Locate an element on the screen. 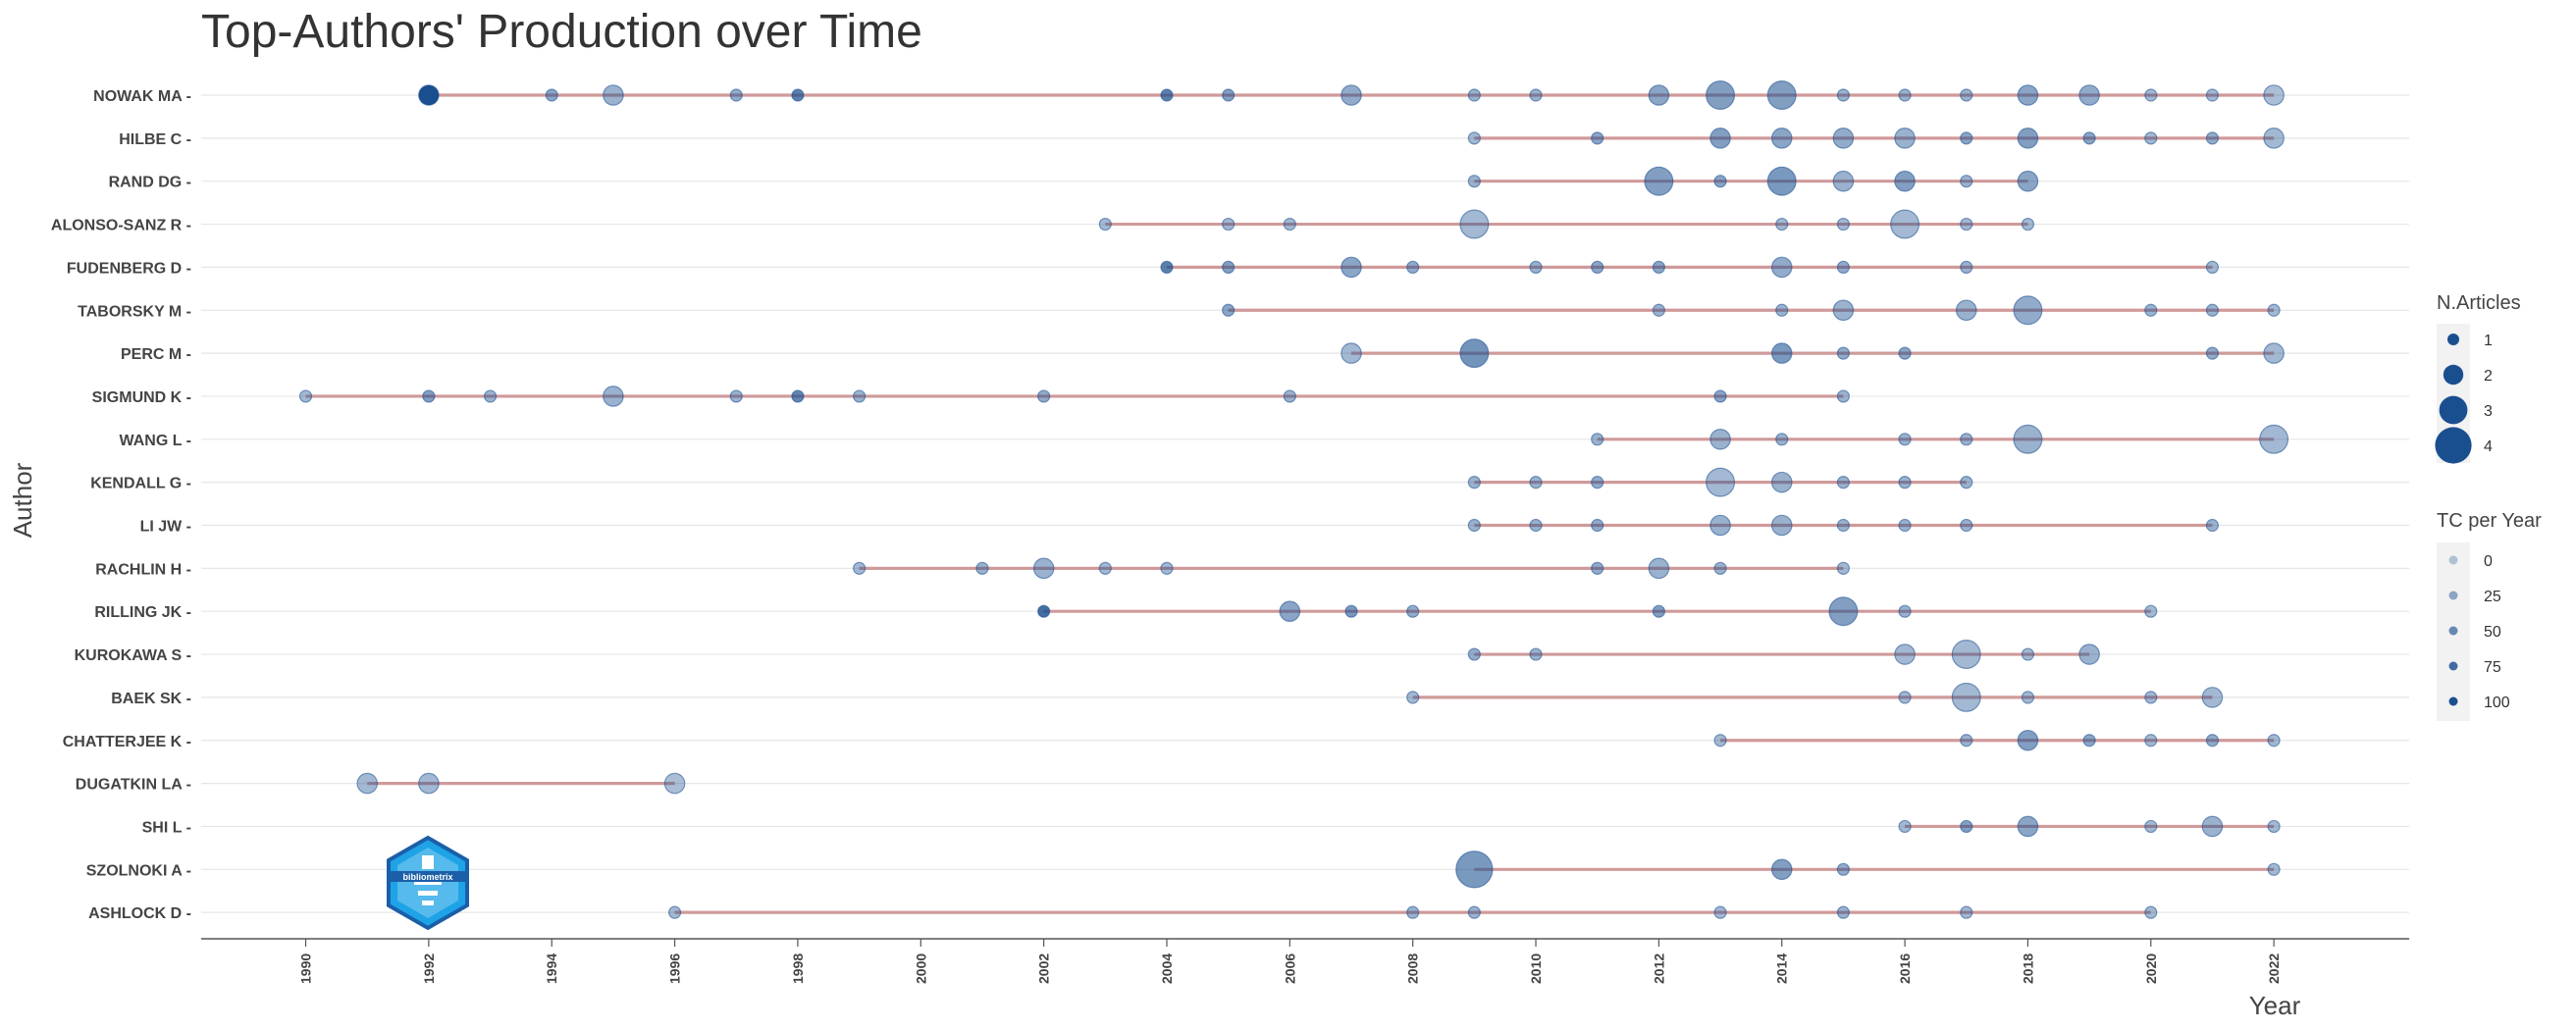  x-tick-label: 2020 is located at coordinates (2151, 968).